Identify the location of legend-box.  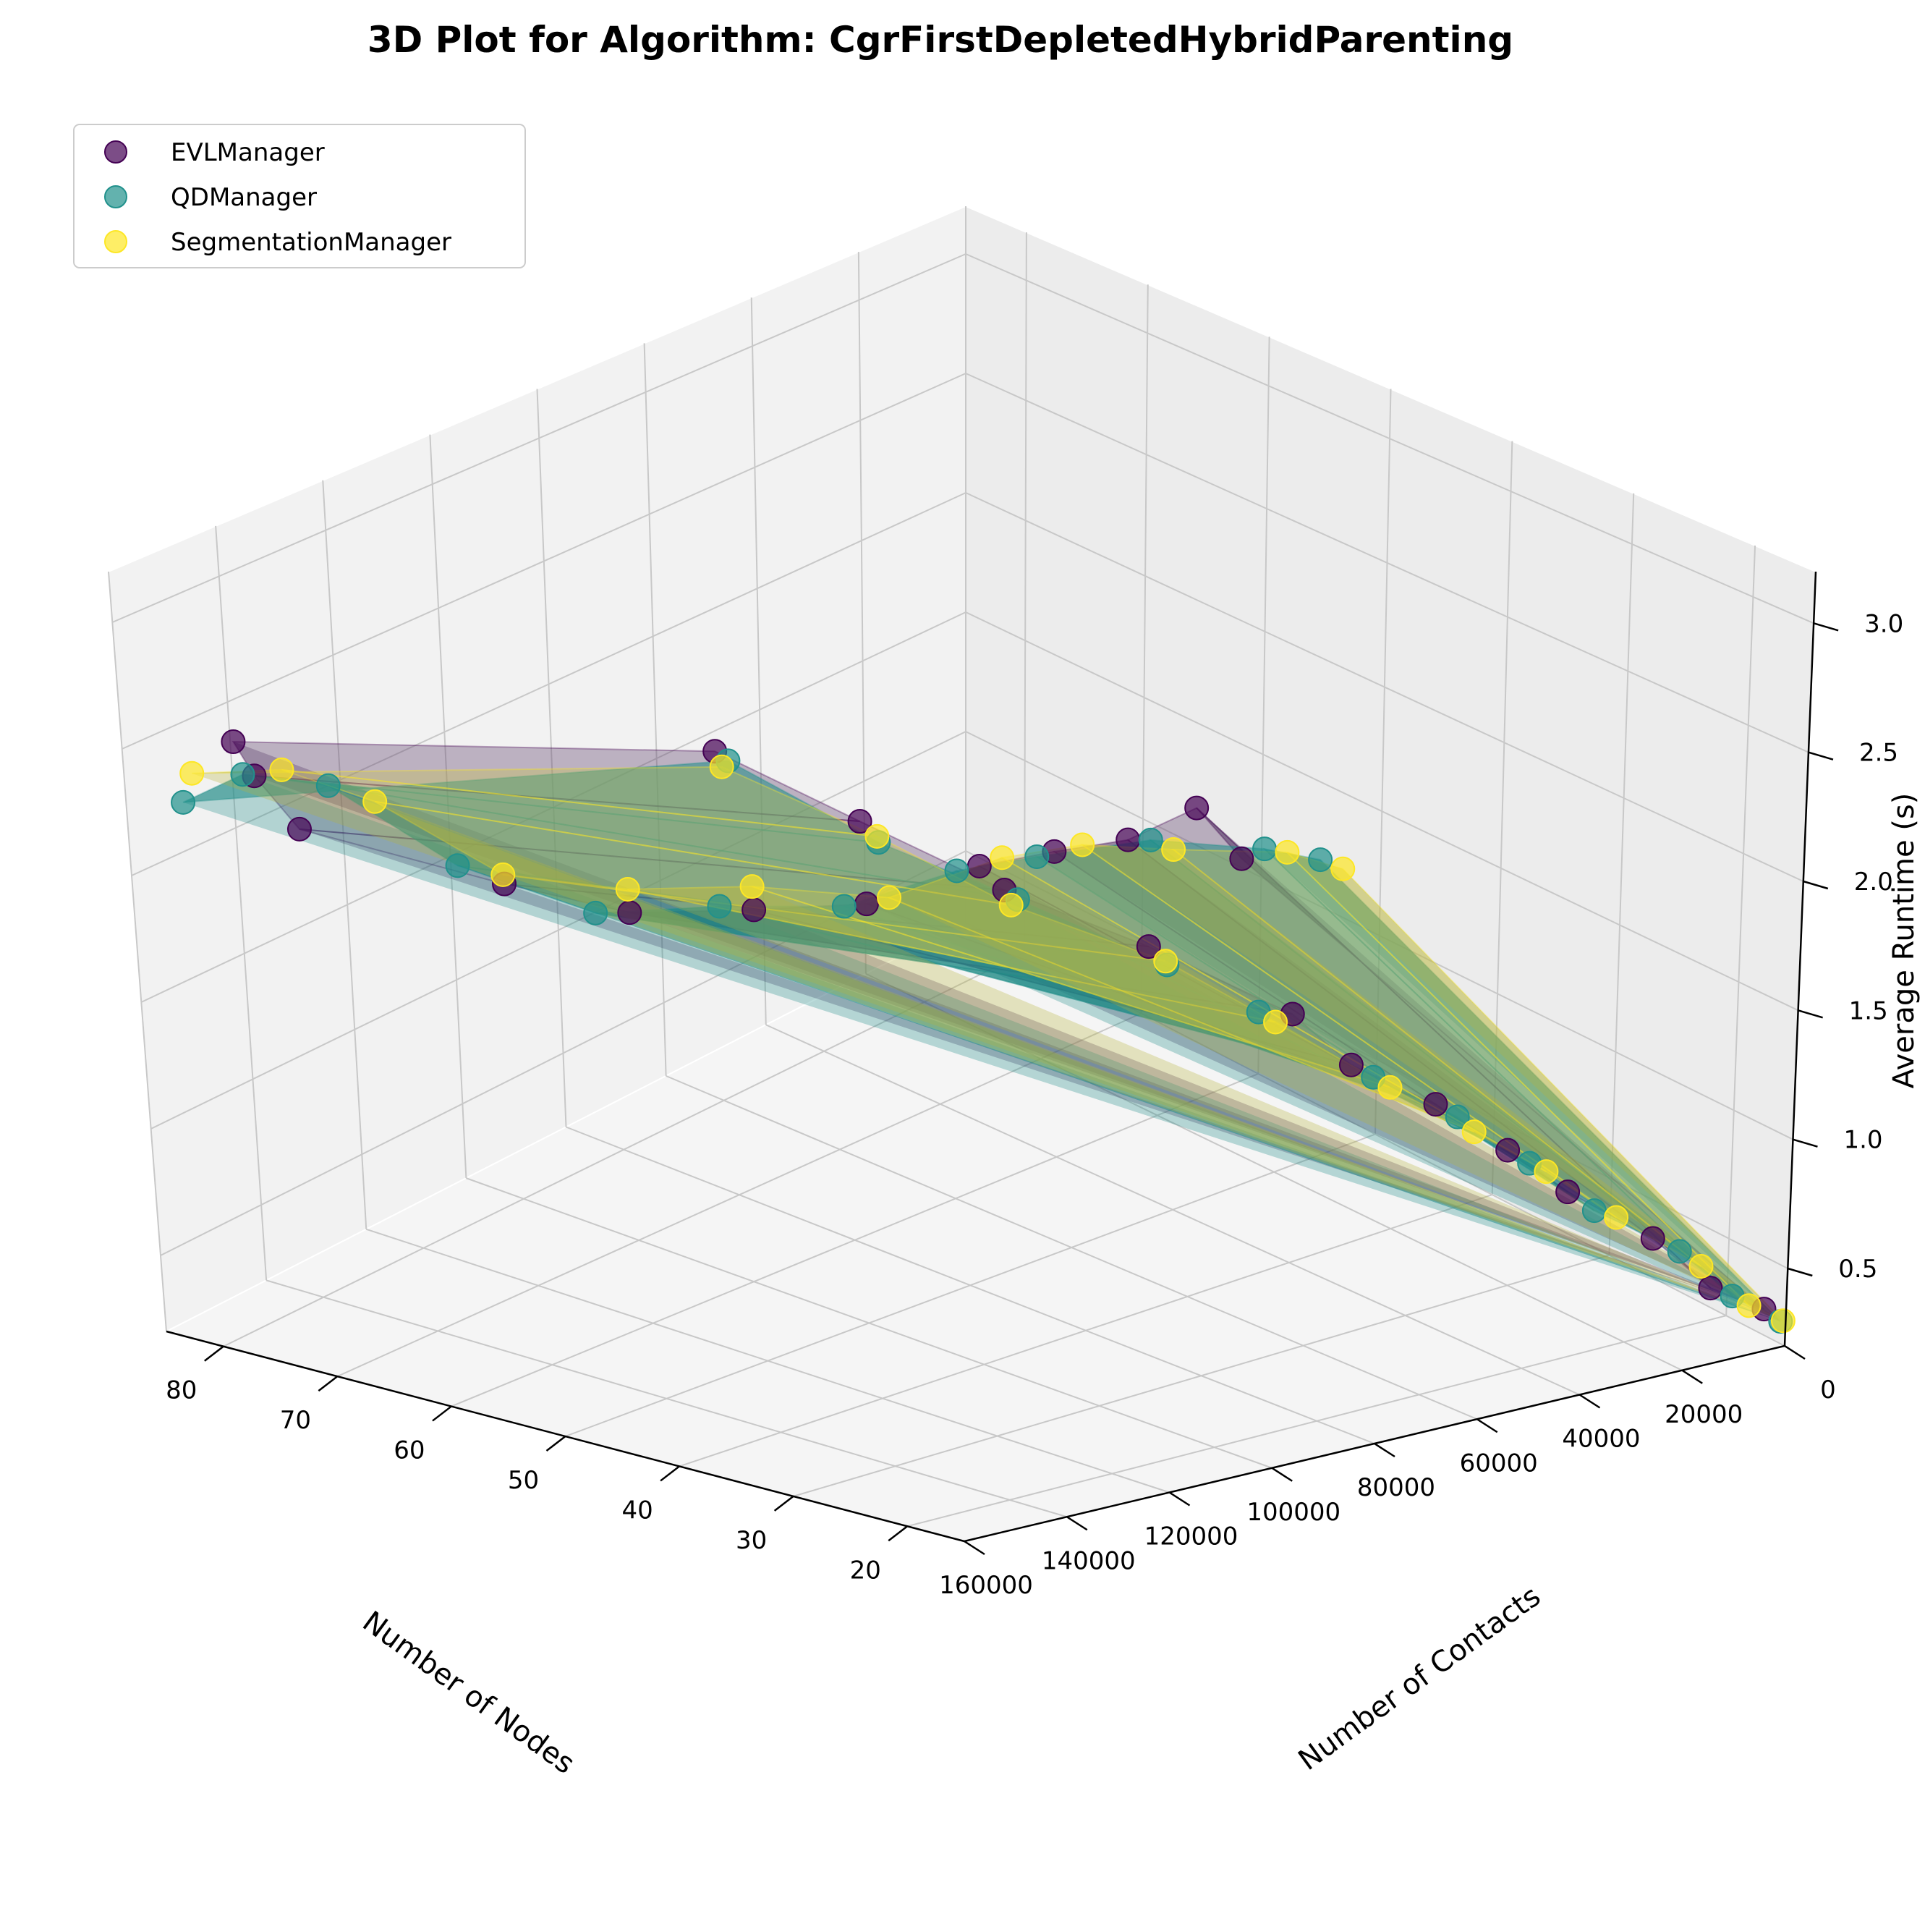
(299, 196).